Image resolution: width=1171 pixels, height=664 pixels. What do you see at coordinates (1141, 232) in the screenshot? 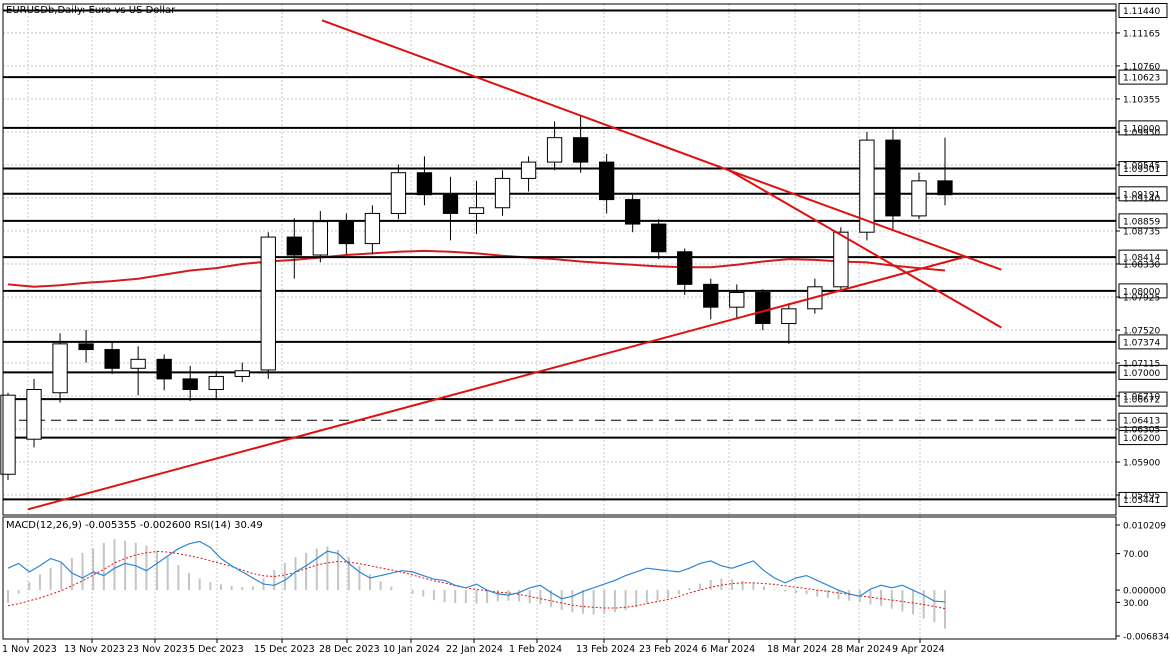
I see `y-tick-label: 1.08735` at bounding box center [1141, 232].